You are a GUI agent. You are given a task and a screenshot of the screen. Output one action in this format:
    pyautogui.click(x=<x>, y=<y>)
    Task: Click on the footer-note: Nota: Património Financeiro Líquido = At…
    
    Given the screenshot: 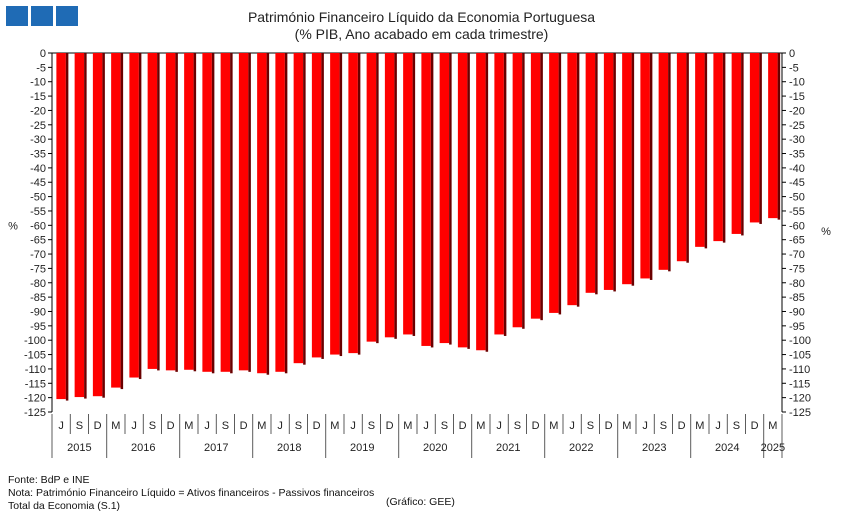 What is the action you would take?
    pyautogui.click(x=191, y=493)
    